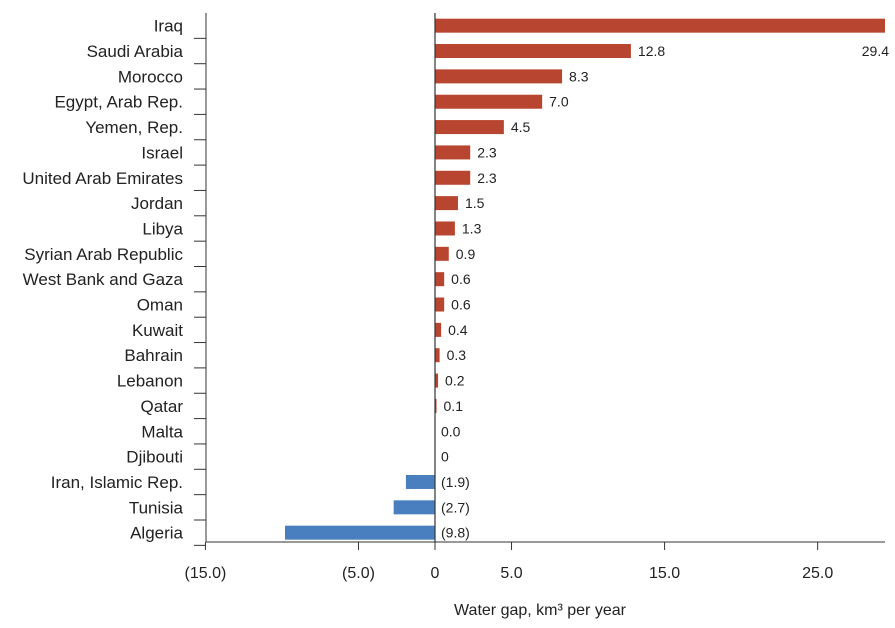  What do you see at coordinates (442, 253) in the screenshot?
I see `bar-syrian-arab-republic` at bounding box center [442, 253].